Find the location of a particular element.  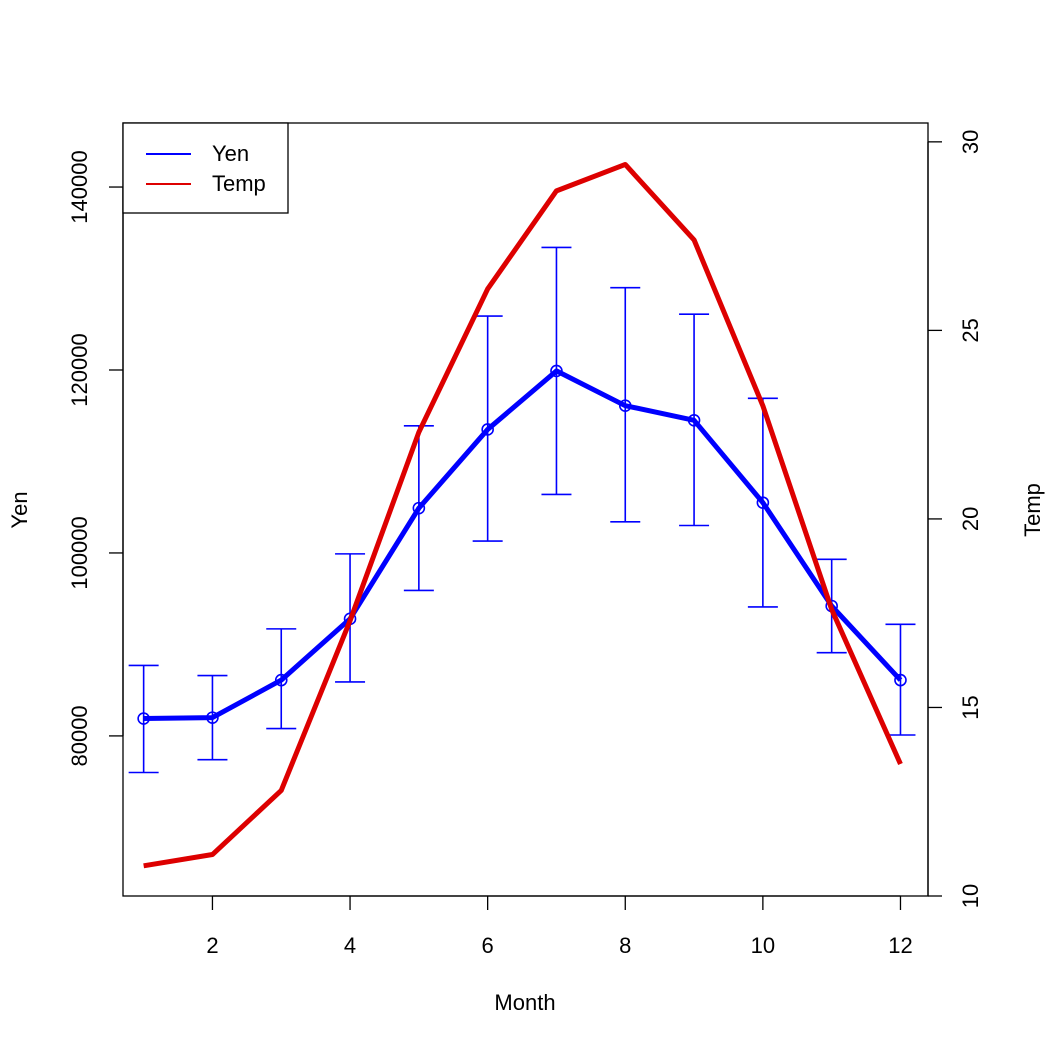

y-left-tick-label: 80000 is located at coordinates (79, 735).